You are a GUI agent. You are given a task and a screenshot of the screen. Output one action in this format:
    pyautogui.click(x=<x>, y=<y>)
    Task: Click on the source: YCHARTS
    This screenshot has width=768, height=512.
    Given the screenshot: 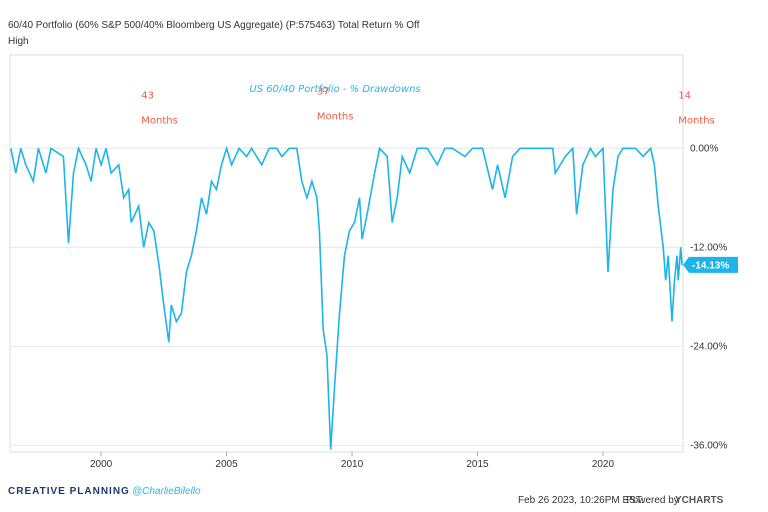 What is the action you would take?
    pyautogui.click(x=699, y=500)
    